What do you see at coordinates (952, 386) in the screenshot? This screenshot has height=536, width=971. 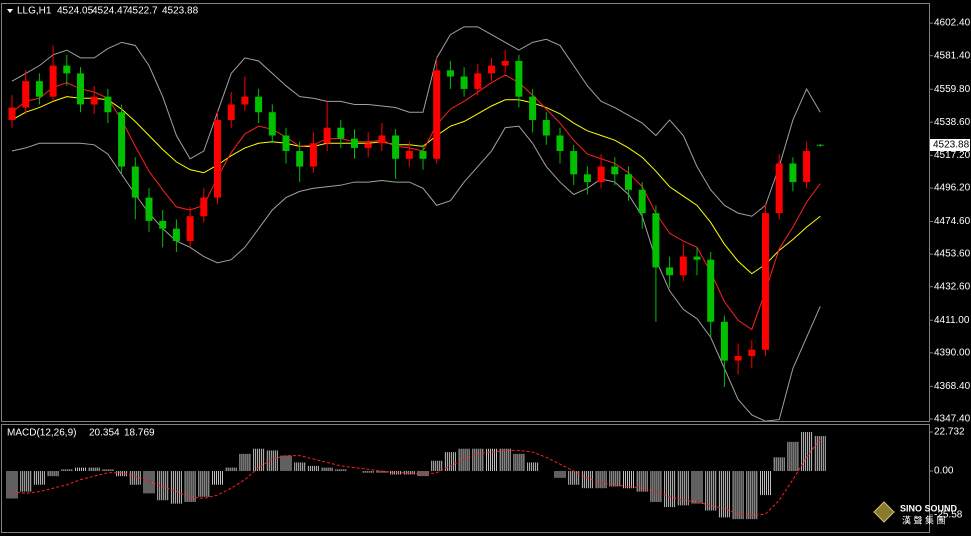 I see `y-tick-label: 4368.40` at bounding box center [952, 386].